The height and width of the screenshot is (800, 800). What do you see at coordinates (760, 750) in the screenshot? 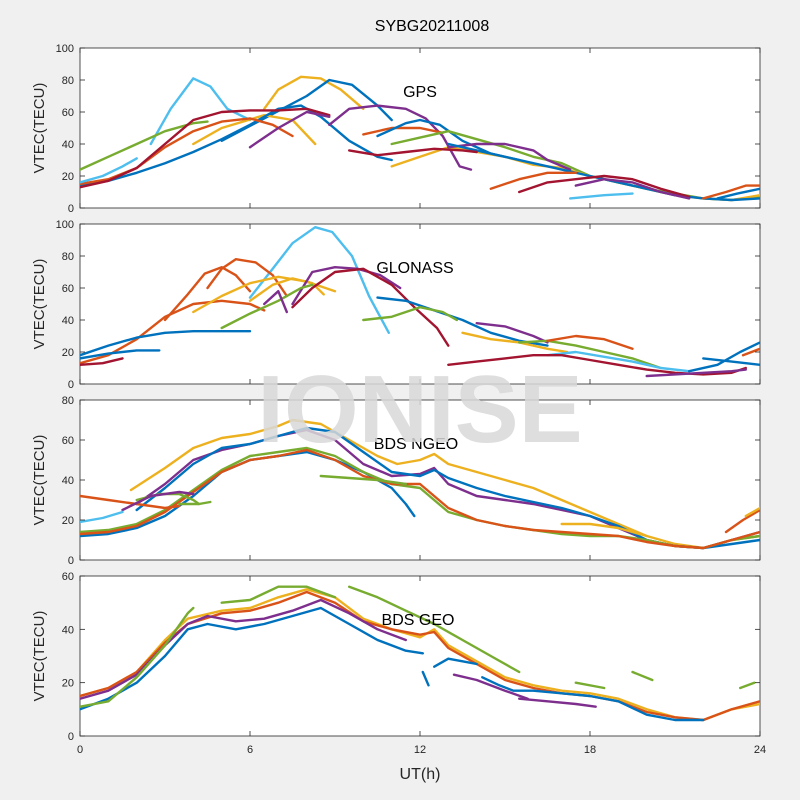
I see `x-tick-label: 24` at bounding box center [760, 750].